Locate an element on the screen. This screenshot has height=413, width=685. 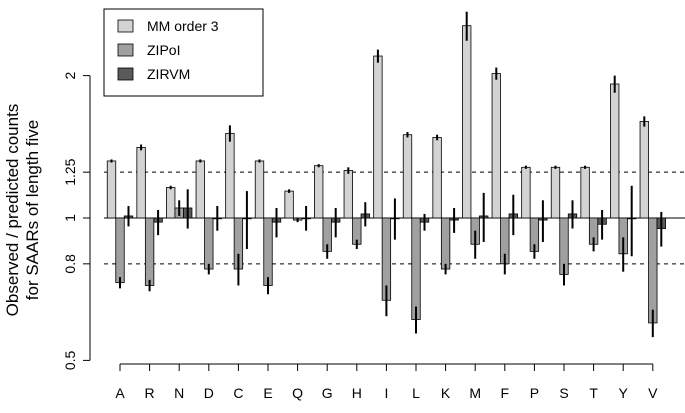
x-tick-label: K is located at coordinates (446, 393).